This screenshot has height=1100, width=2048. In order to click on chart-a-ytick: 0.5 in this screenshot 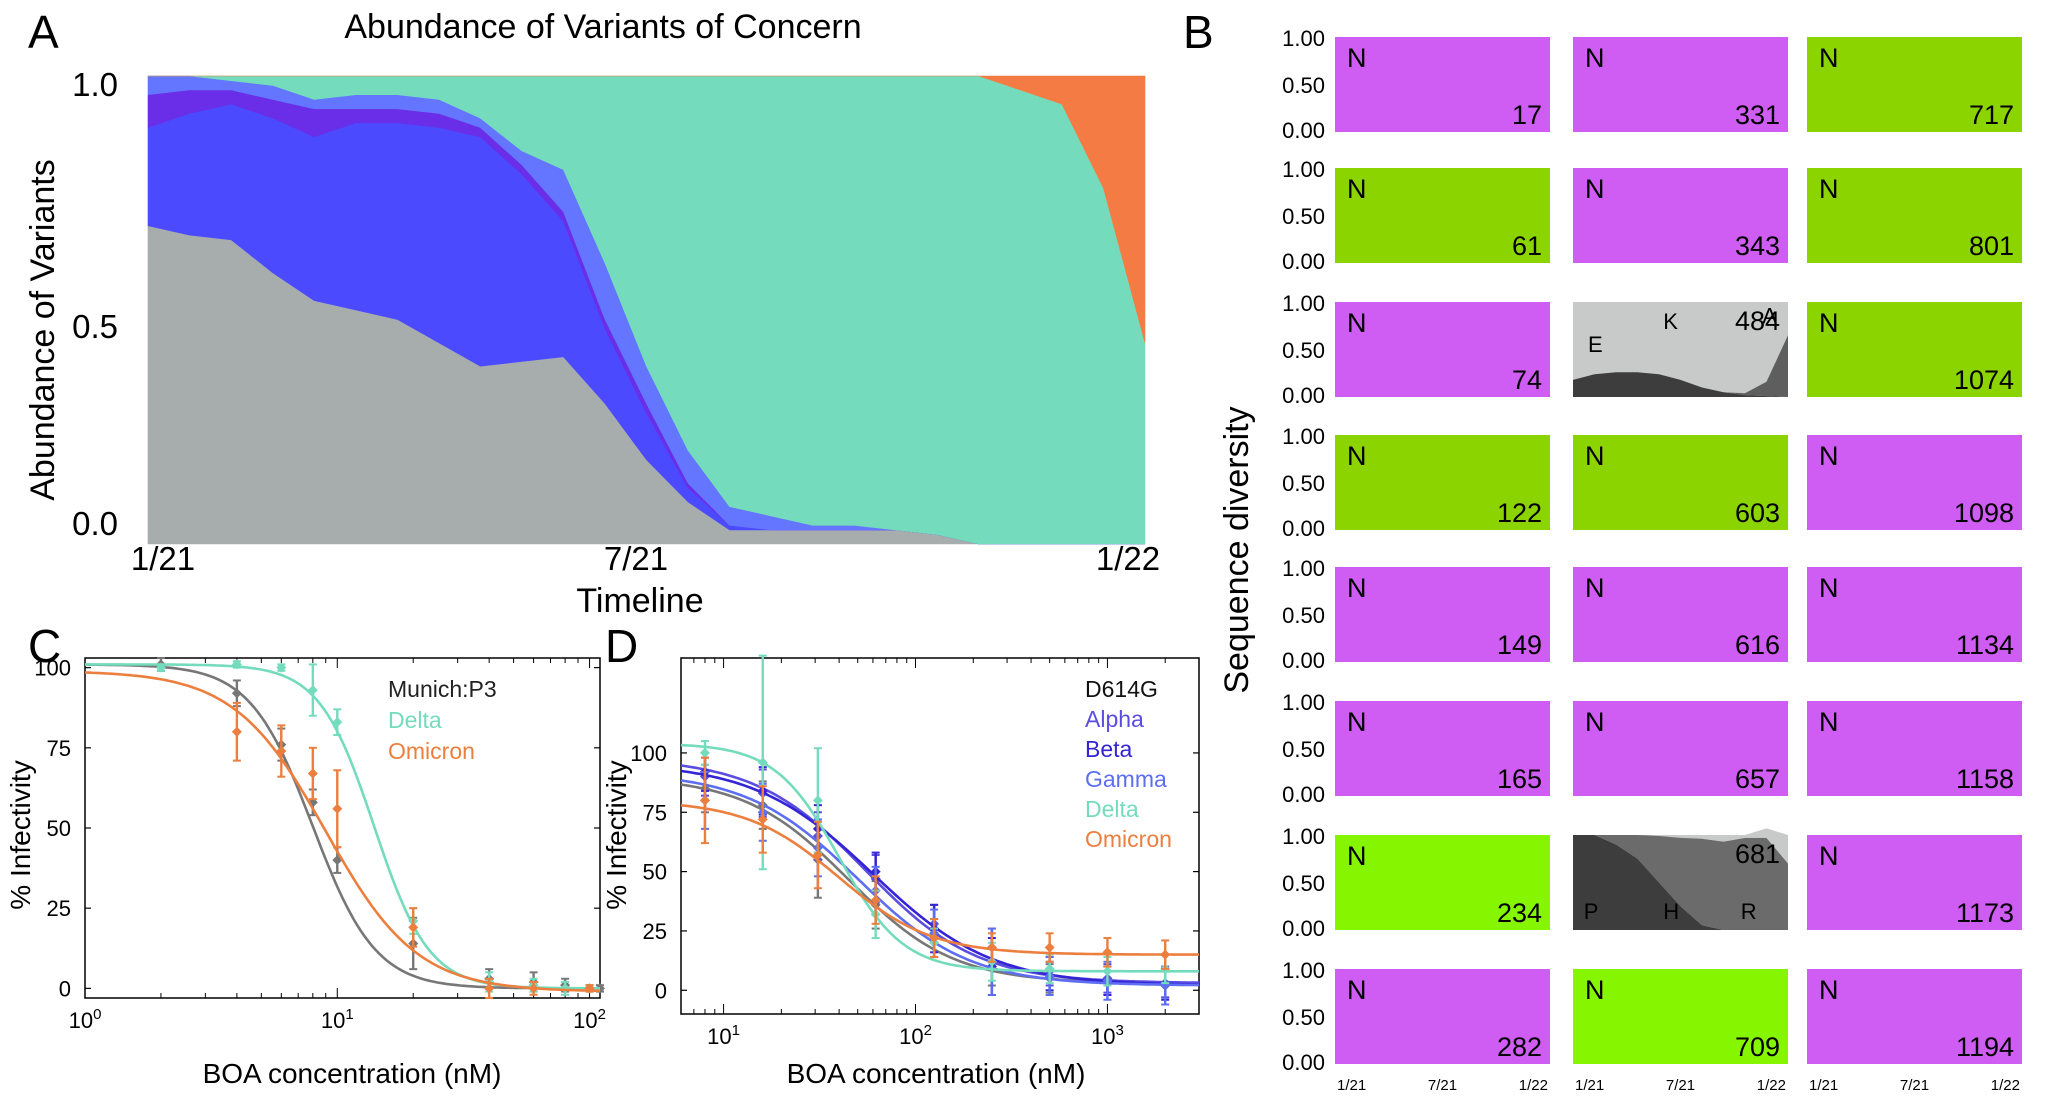, I will do `click(95, 326)`.